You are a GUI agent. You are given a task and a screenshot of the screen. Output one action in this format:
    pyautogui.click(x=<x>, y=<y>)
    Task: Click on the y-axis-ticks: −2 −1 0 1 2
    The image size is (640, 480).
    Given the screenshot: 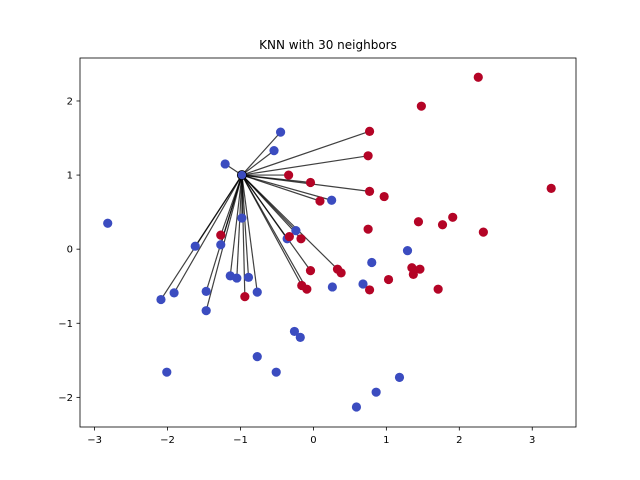 What is the action you would take?
    pyautogui.click(x=69, y=250)
    